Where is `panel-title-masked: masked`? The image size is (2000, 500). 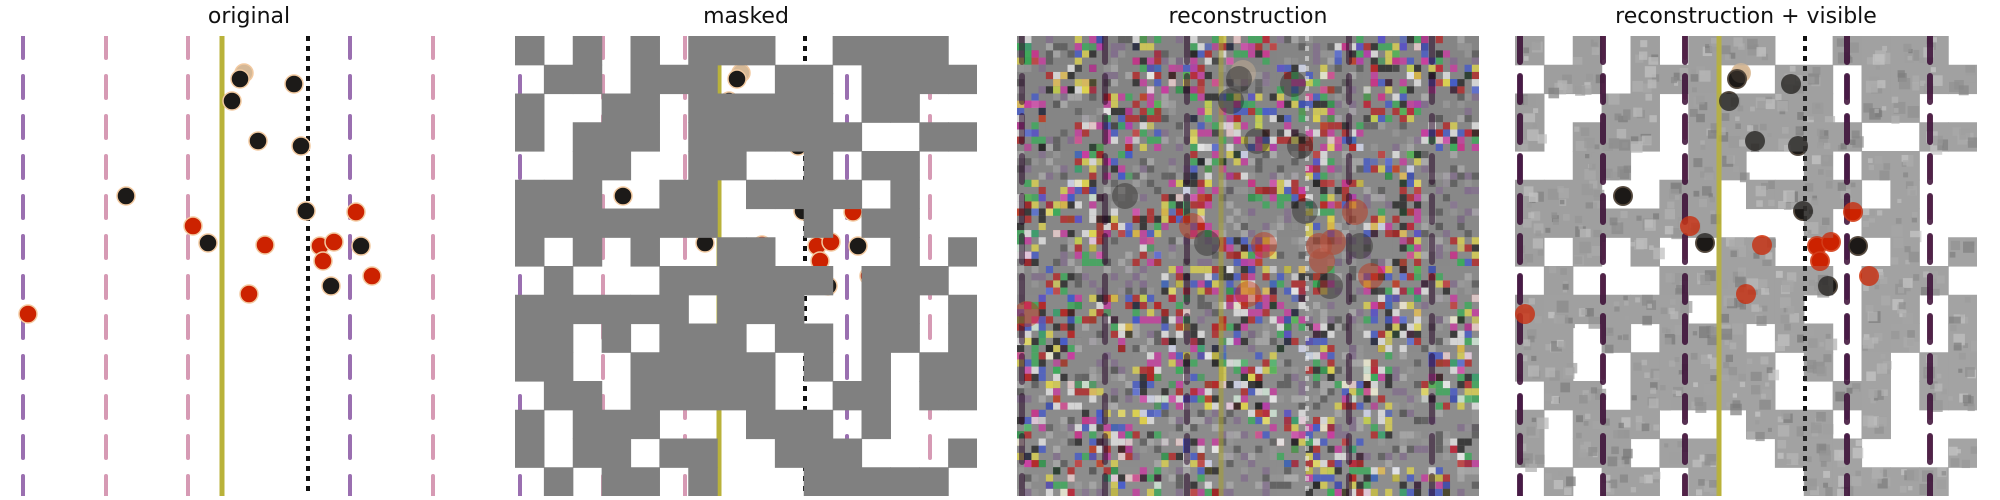 panel-title-masked: masked is located at coordinates (746, 16).